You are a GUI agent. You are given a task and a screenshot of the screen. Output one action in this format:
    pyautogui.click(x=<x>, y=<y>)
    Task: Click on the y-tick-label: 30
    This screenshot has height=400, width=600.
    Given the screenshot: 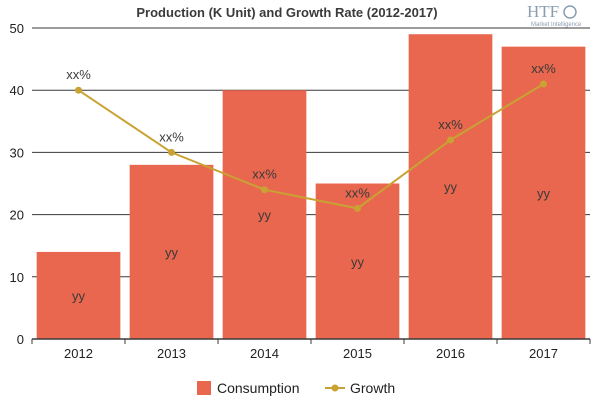 What is the action you would take?
    pyautogui.click(x=17, y=152)
    